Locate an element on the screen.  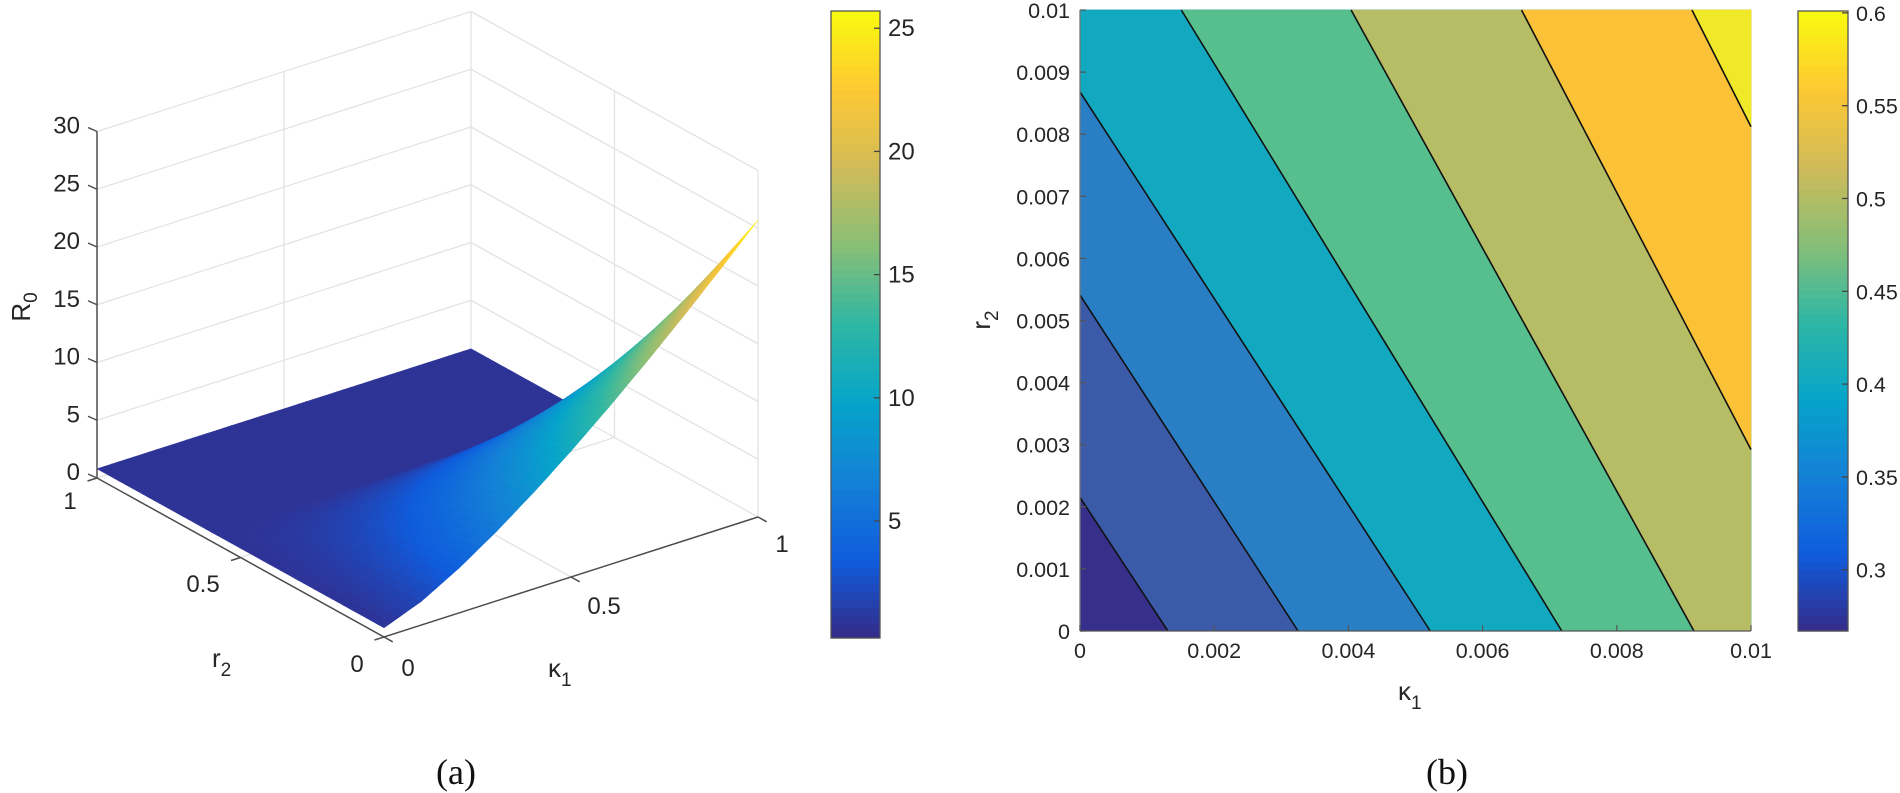
b-y-tick-label: 0.006 is located at coordinates (1043, 259).